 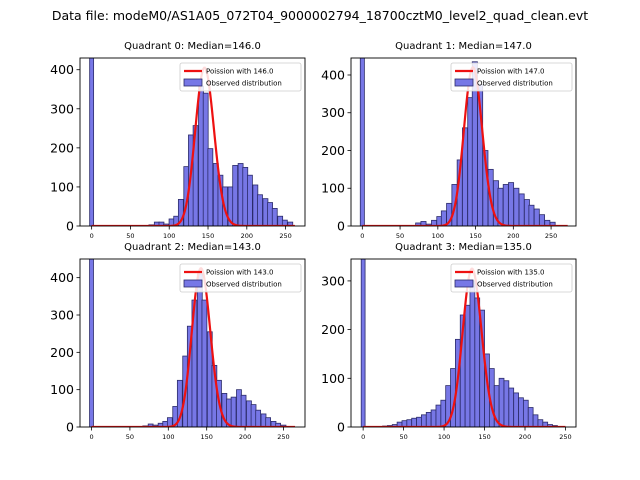 I want to click on legend-label: Poission with 135.0, so click(x=511, y=273).